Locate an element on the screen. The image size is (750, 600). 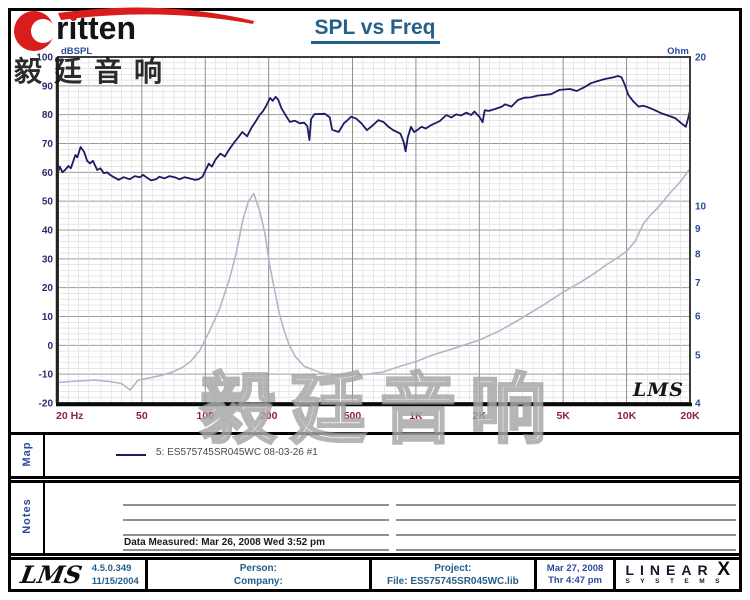
y-left-tick-label: 70 is located at coordinates (48, 144).